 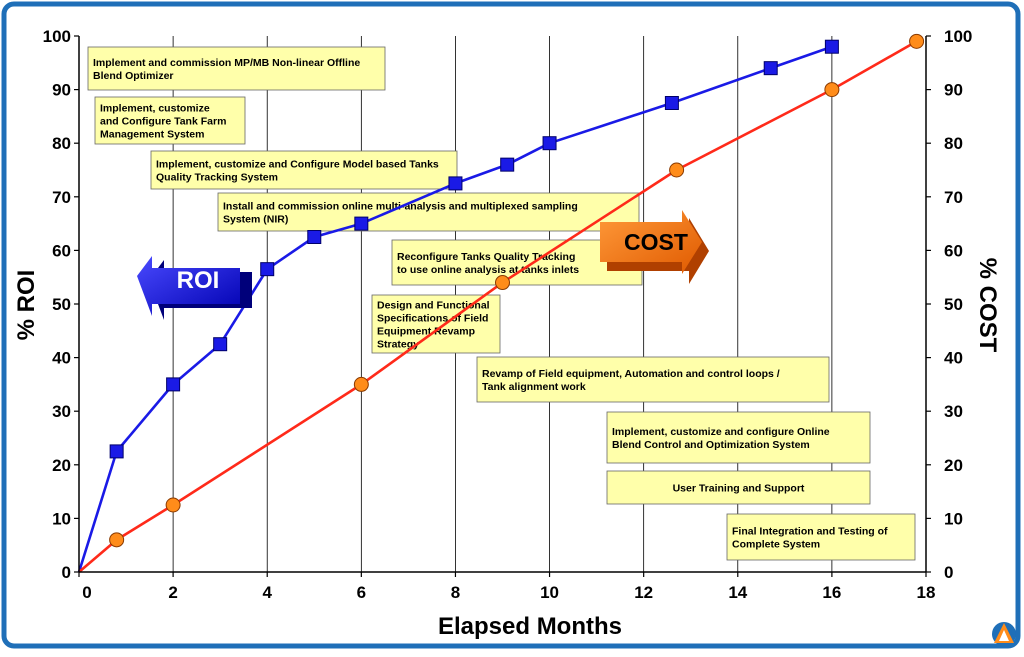 What do you see at coordinates (953, 143) in the screenshot?
I see `y-tick-label-right: 80` at bounding box center [953, 143].